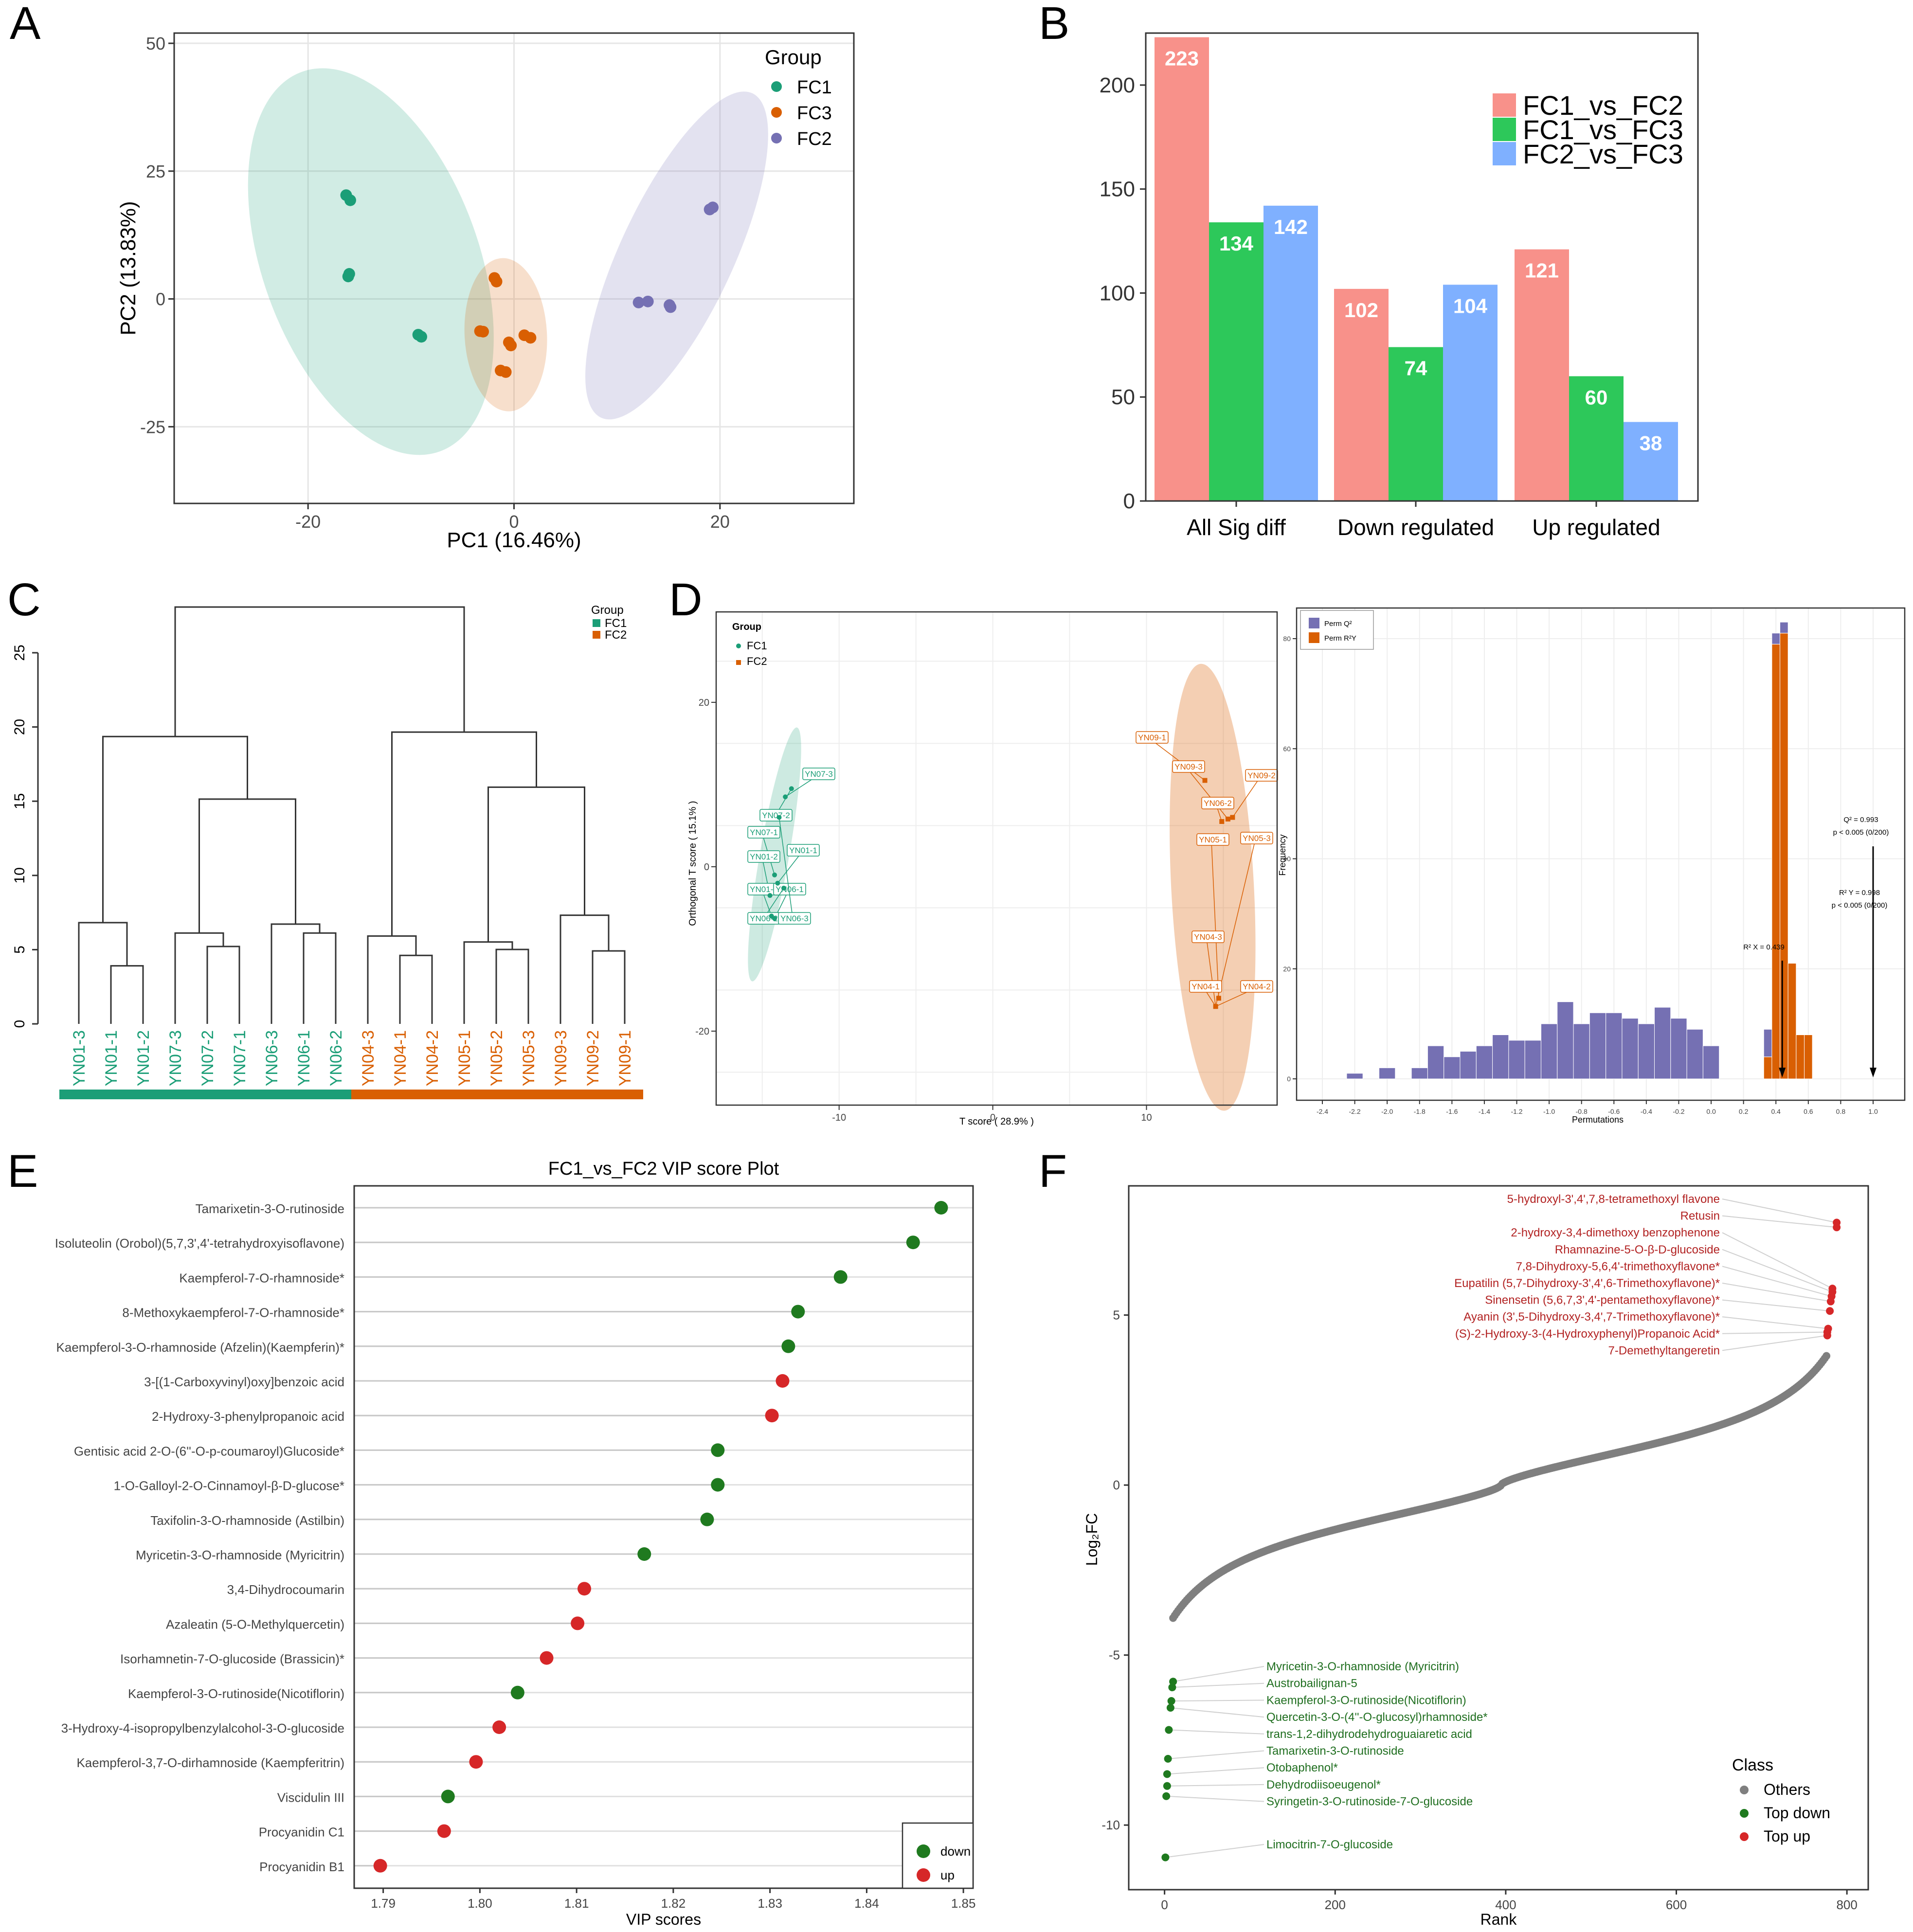 This screenshot has height=1932, width=1913. Describe the element at coordinates (240, 1555) in the screenshot. I see `vip-item-label: Myricetin-3-O-rhamnoside (Myricitrin)` at that location.